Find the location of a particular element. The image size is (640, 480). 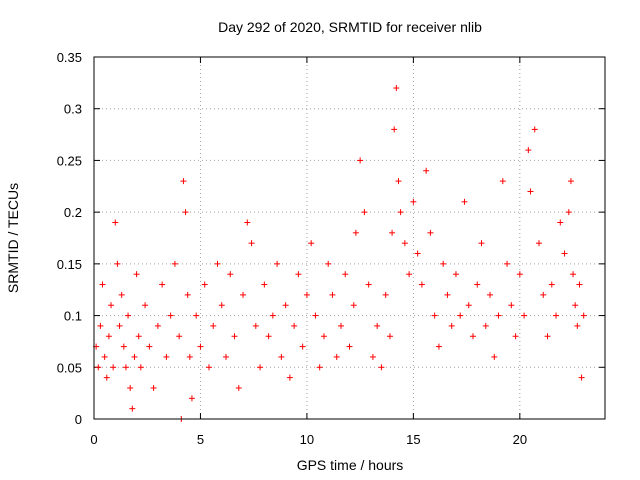

y-tick-label: 0.15 is located at coordinates (69, 264).